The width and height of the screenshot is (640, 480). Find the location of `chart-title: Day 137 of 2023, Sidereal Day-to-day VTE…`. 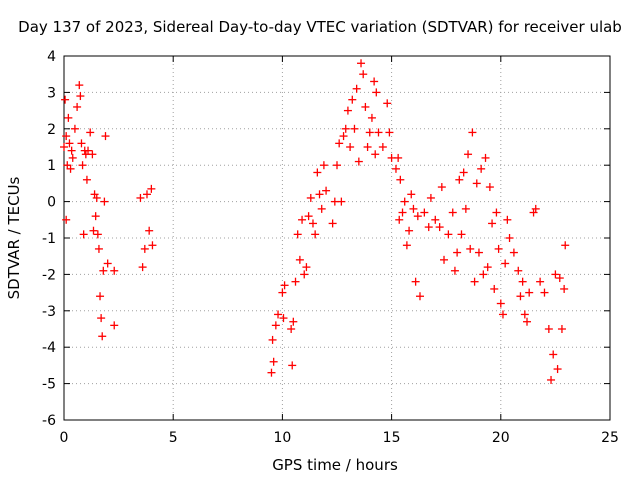

chart-title: Day 137 of 2023, Sidereal Day-to-day VTE… is located at coordinates (320, 27).